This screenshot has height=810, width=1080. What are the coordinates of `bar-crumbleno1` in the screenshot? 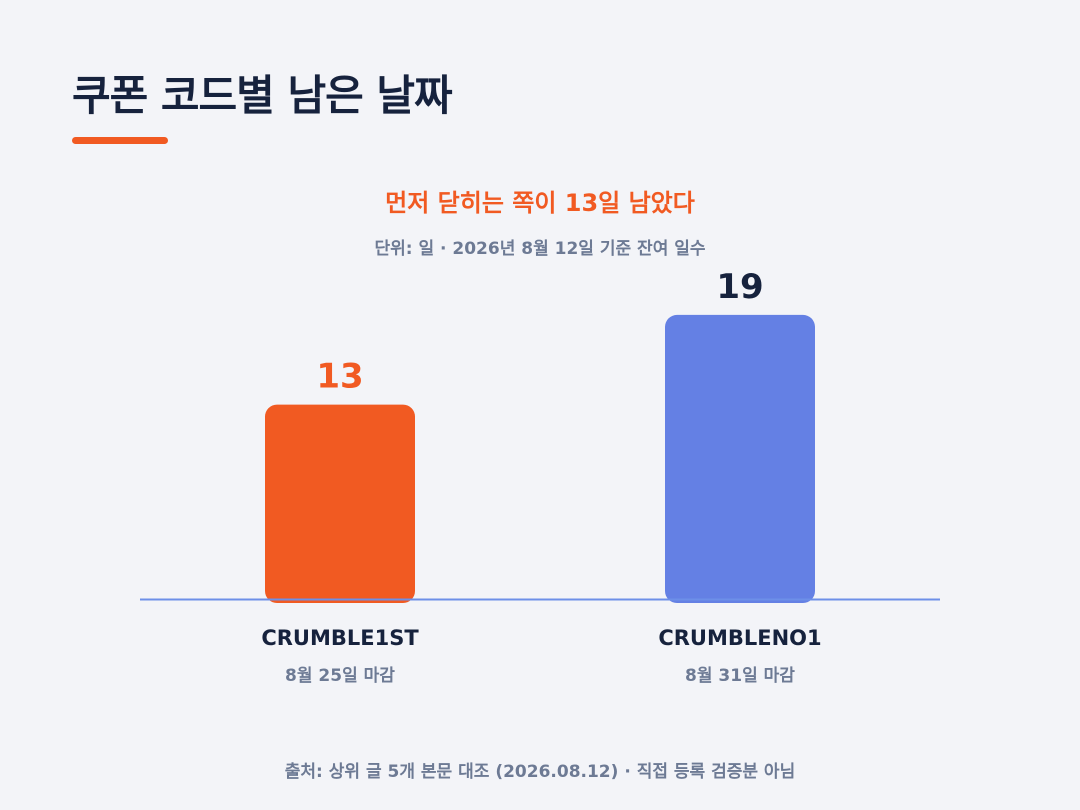 It's located at (740, 458).